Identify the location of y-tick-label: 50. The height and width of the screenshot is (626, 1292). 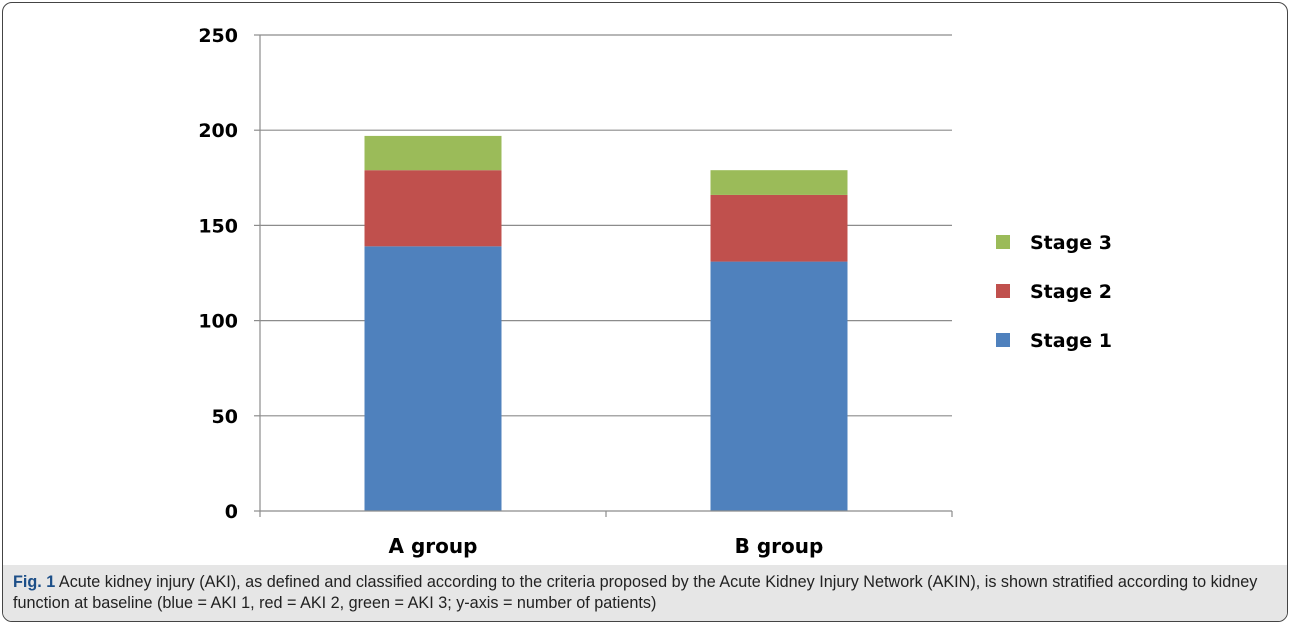
(225, 417).